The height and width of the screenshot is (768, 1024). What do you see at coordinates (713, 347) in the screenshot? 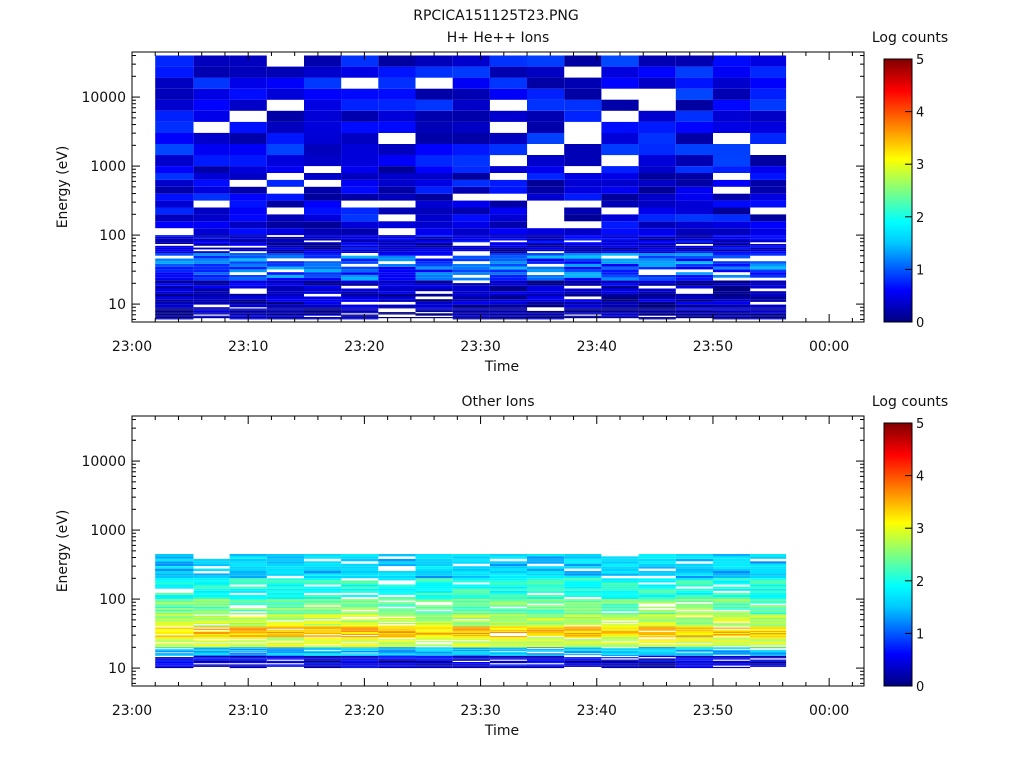
I see `x-tick-label: 23:50` at bounding box center [713, 347].